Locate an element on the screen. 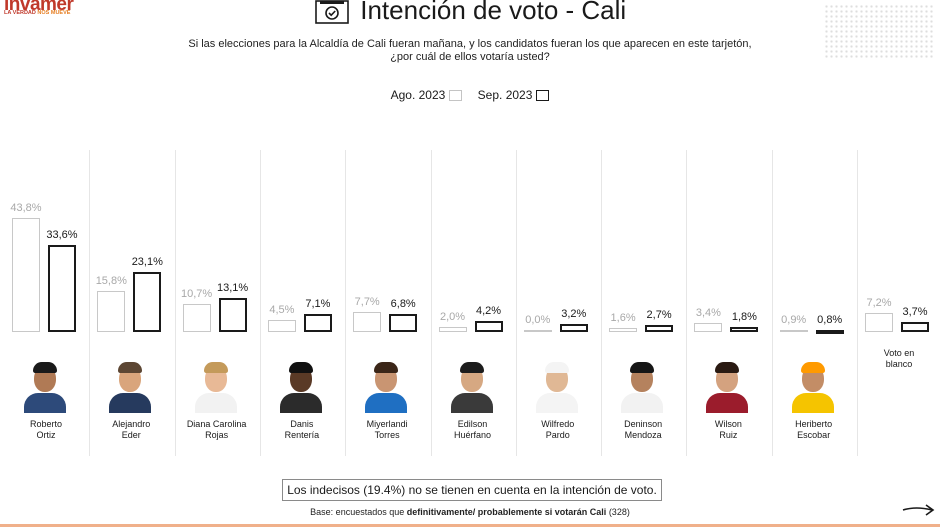 The height and width of the screenshot is (527, 940). candidate-name-line-2: Huérfano is located at coordinates (472, 435).